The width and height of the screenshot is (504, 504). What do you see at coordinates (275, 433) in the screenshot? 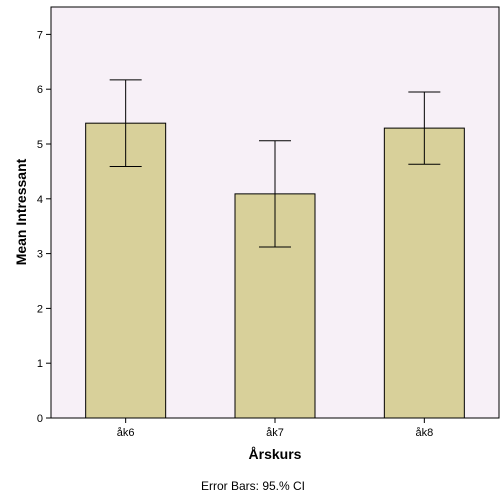
I see `x-tick-label: åk7` at bounding box center [275, 433].